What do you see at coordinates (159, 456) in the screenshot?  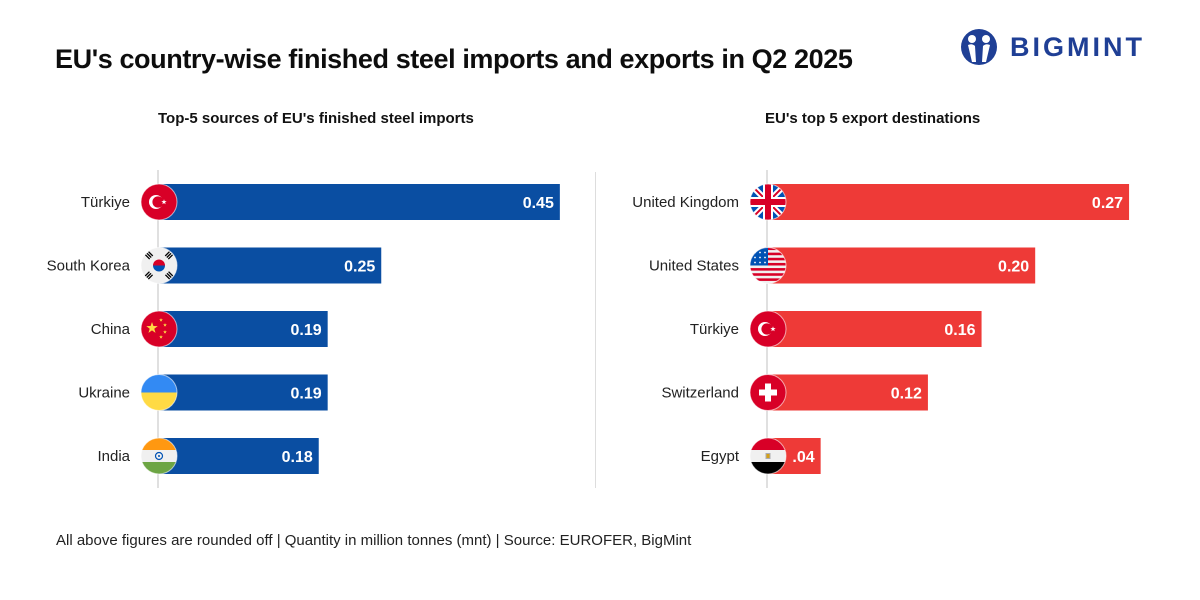 I see `india-flag-icon` at bounding box center [159, 456].